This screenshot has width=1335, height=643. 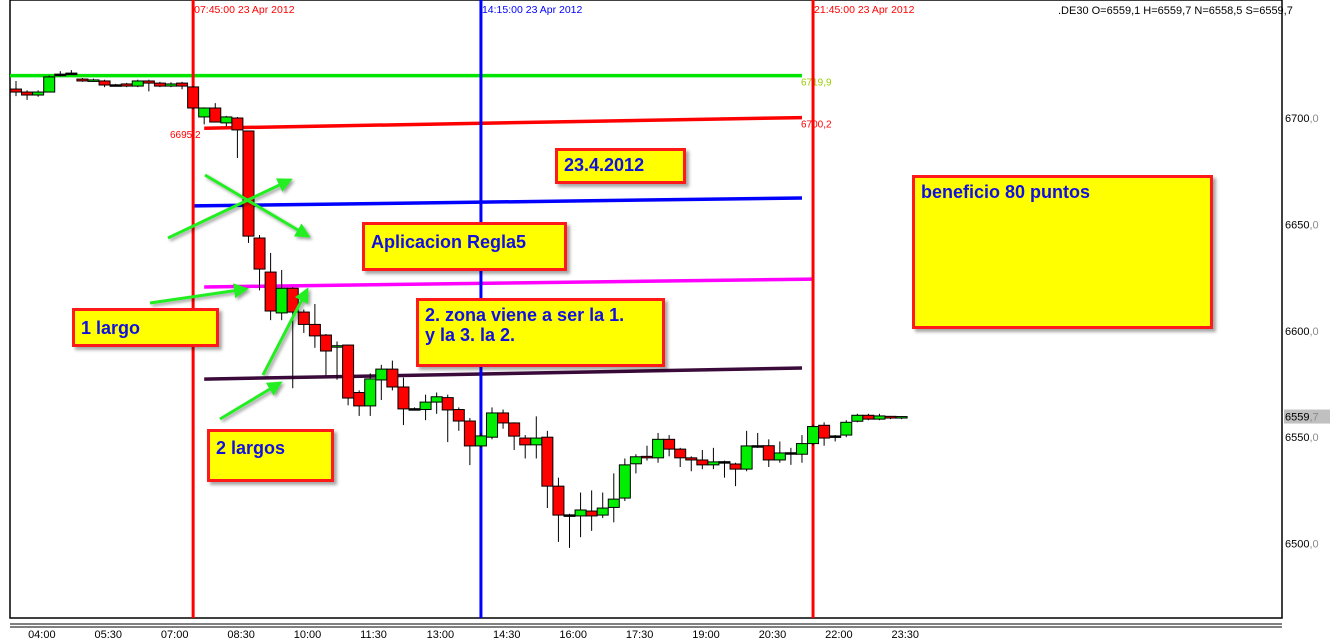 I want to click on annotation-profit: beneficio 80 puntos, so click(x=1062, y=252).